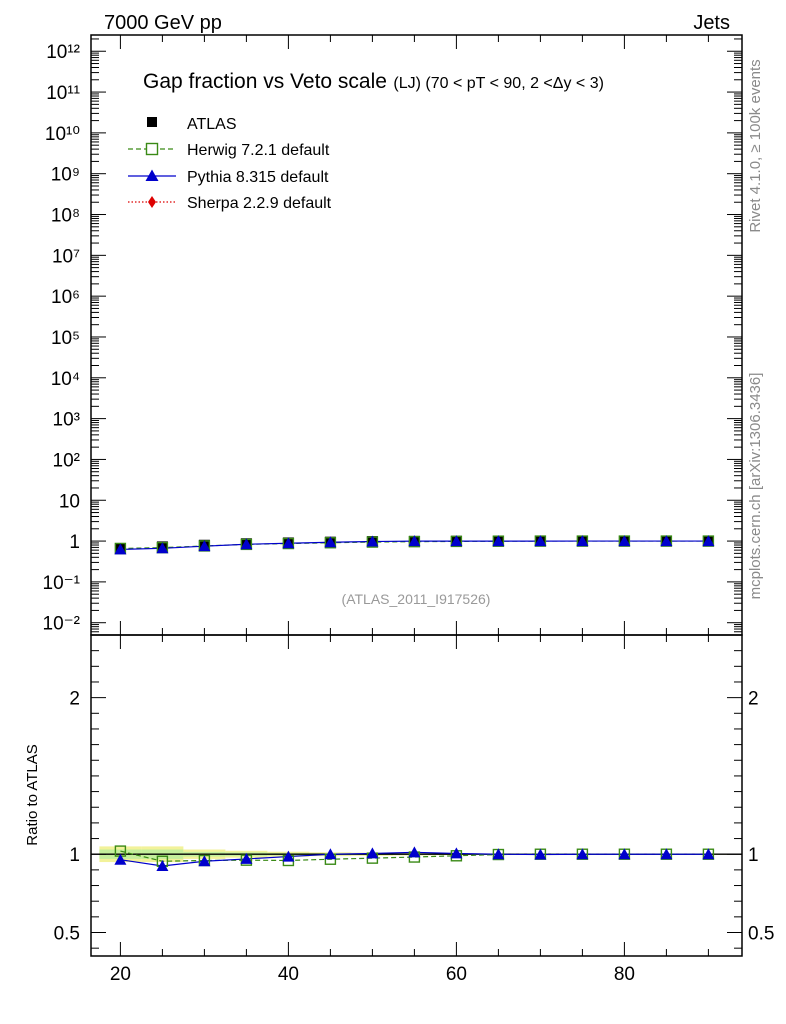 This screenshot has height=1024, width=786. Describe the element at coordinates (372, 974) in the screenshot. I see `ratio-x-tick-labels: 20 40 60 80` at that location.